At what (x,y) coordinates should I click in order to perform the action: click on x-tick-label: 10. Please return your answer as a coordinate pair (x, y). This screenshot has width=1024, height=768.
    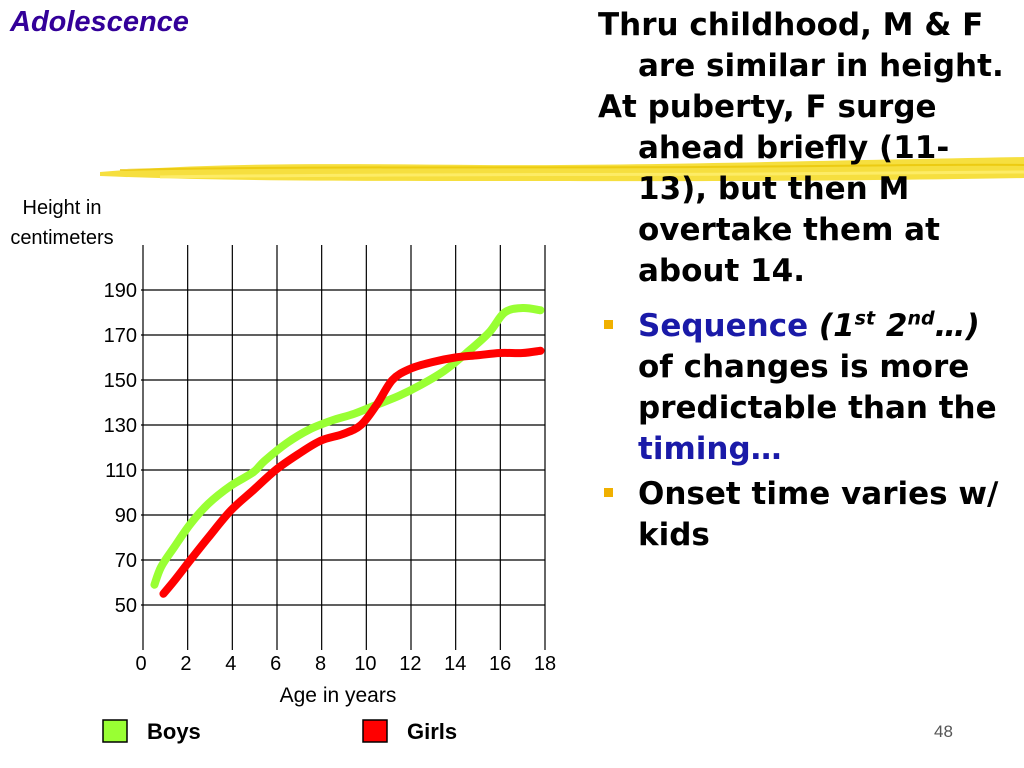
    Looking at the image, I should click on (365, 664).